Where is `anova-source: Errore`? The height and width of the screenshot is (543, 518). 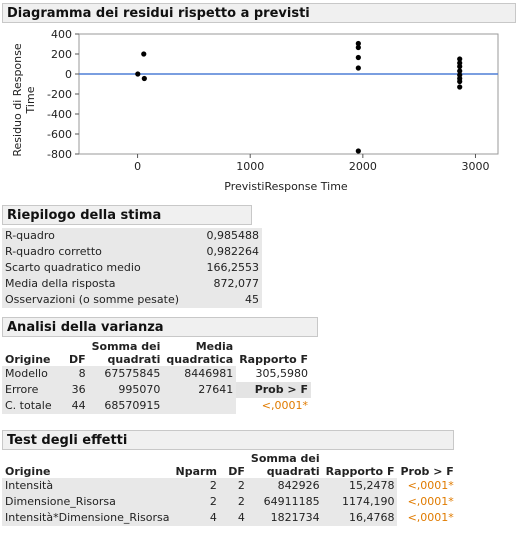
anova-source: Errore is located at coordinates (28, 390).